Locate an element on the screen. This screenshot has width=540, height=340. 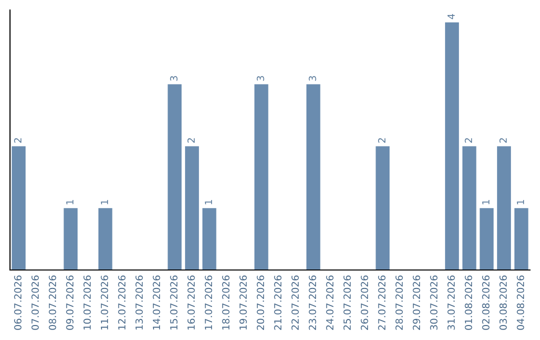
x-tick-label: 07.07.2026 is located at coordinates (35, 302).